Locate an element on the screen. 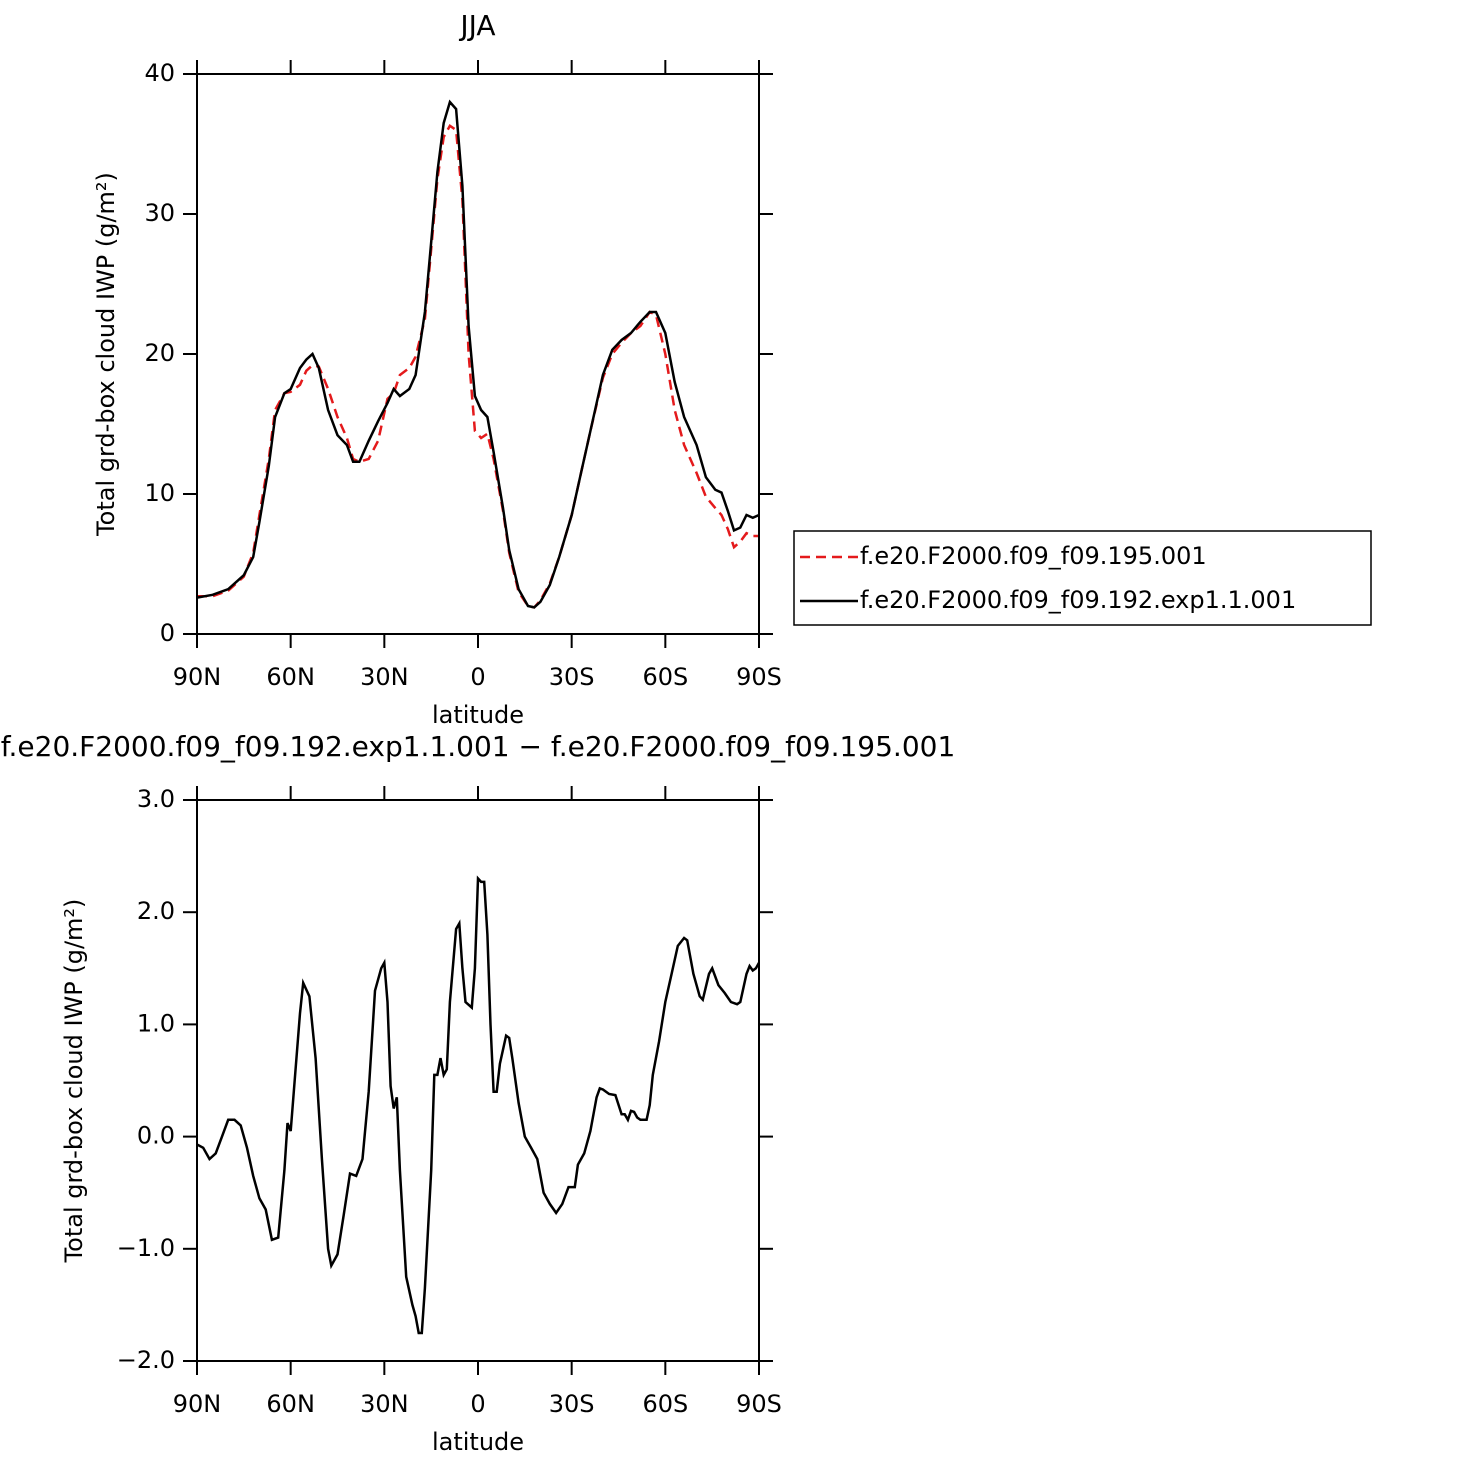 Image resolution: width=1463 pixels, height=1463 pixels. y-tick-label: 1.0 is located at coordinates (156, 1023).